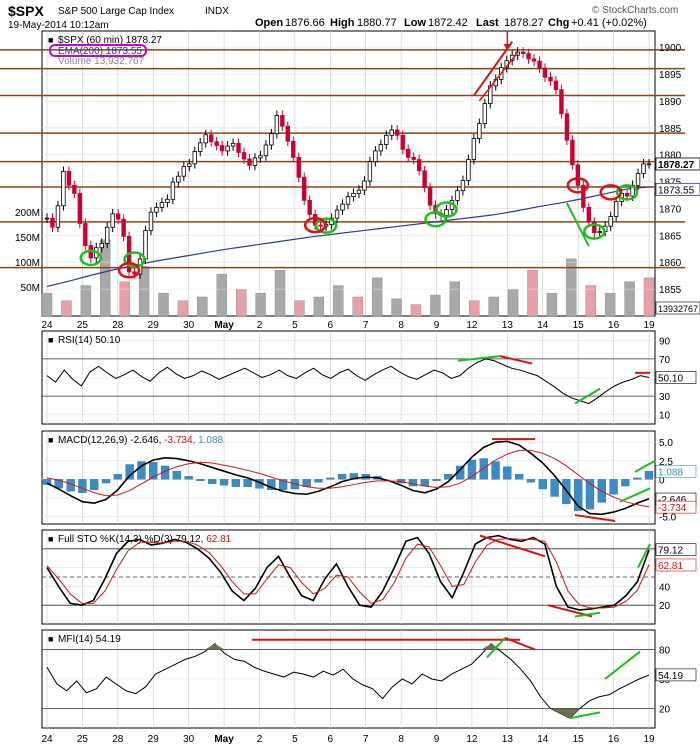 The image size is (700, 753). What do you see at coordinates (665, 360) in the screenshot?
I see `indicator-tick-label: 70` at bounding box center [665, 360].